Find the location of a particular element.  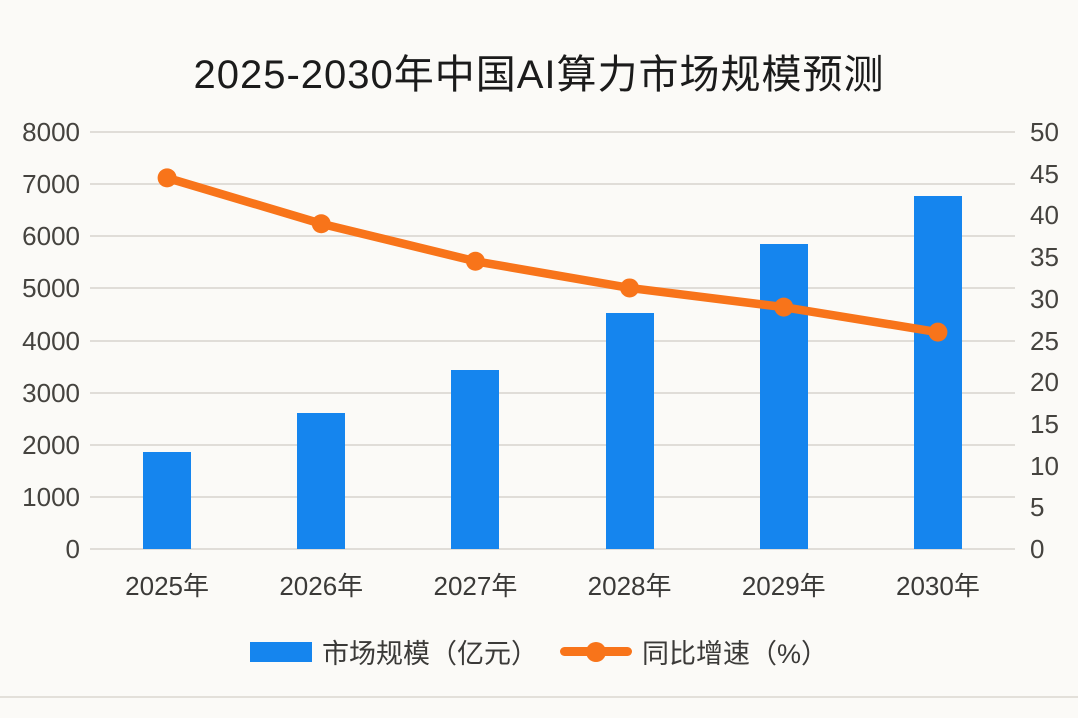

y-axis-left-tick-label: 3000 is located at coordinates (51, 392).